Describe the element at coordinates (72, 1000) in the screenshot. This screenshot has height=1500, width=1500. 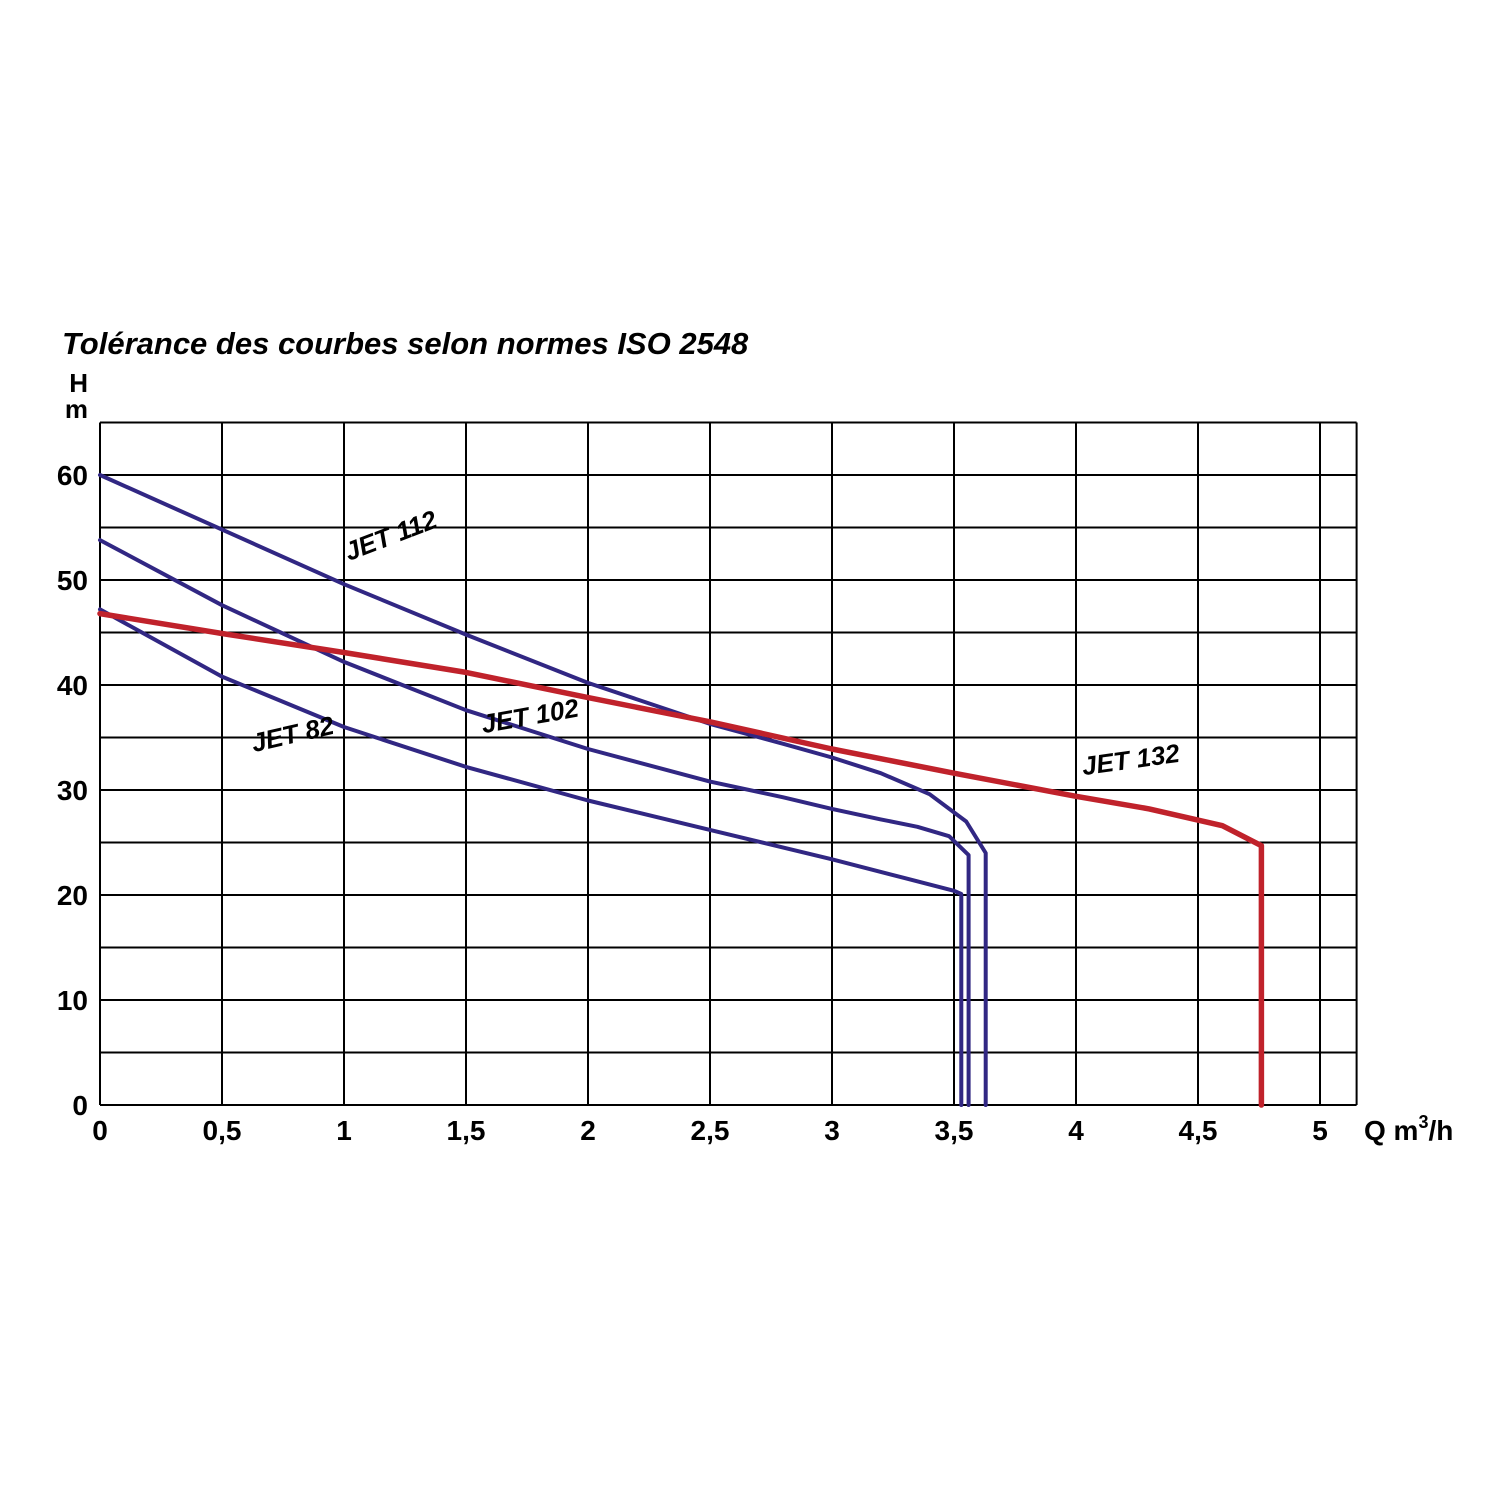
I see `y-tick-label: 10` at that location.